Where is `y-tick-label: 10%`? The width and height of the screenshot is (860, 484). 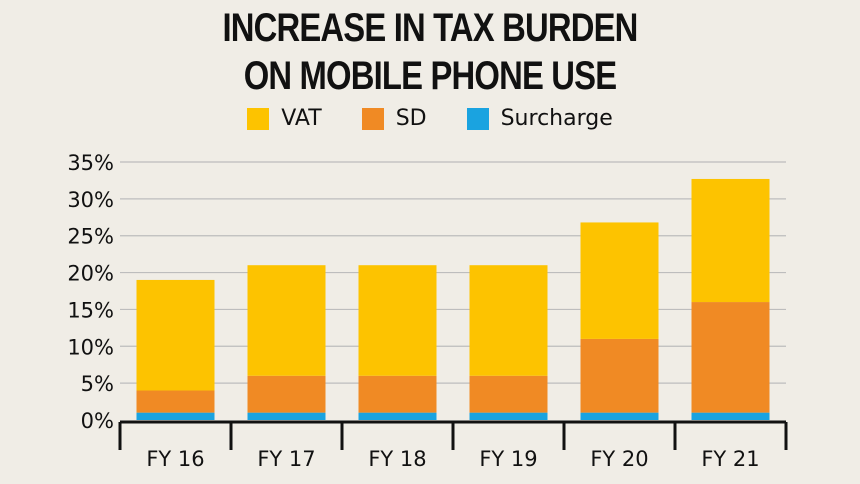 y-tick-label: 10% is located at coordinates (90, 347).